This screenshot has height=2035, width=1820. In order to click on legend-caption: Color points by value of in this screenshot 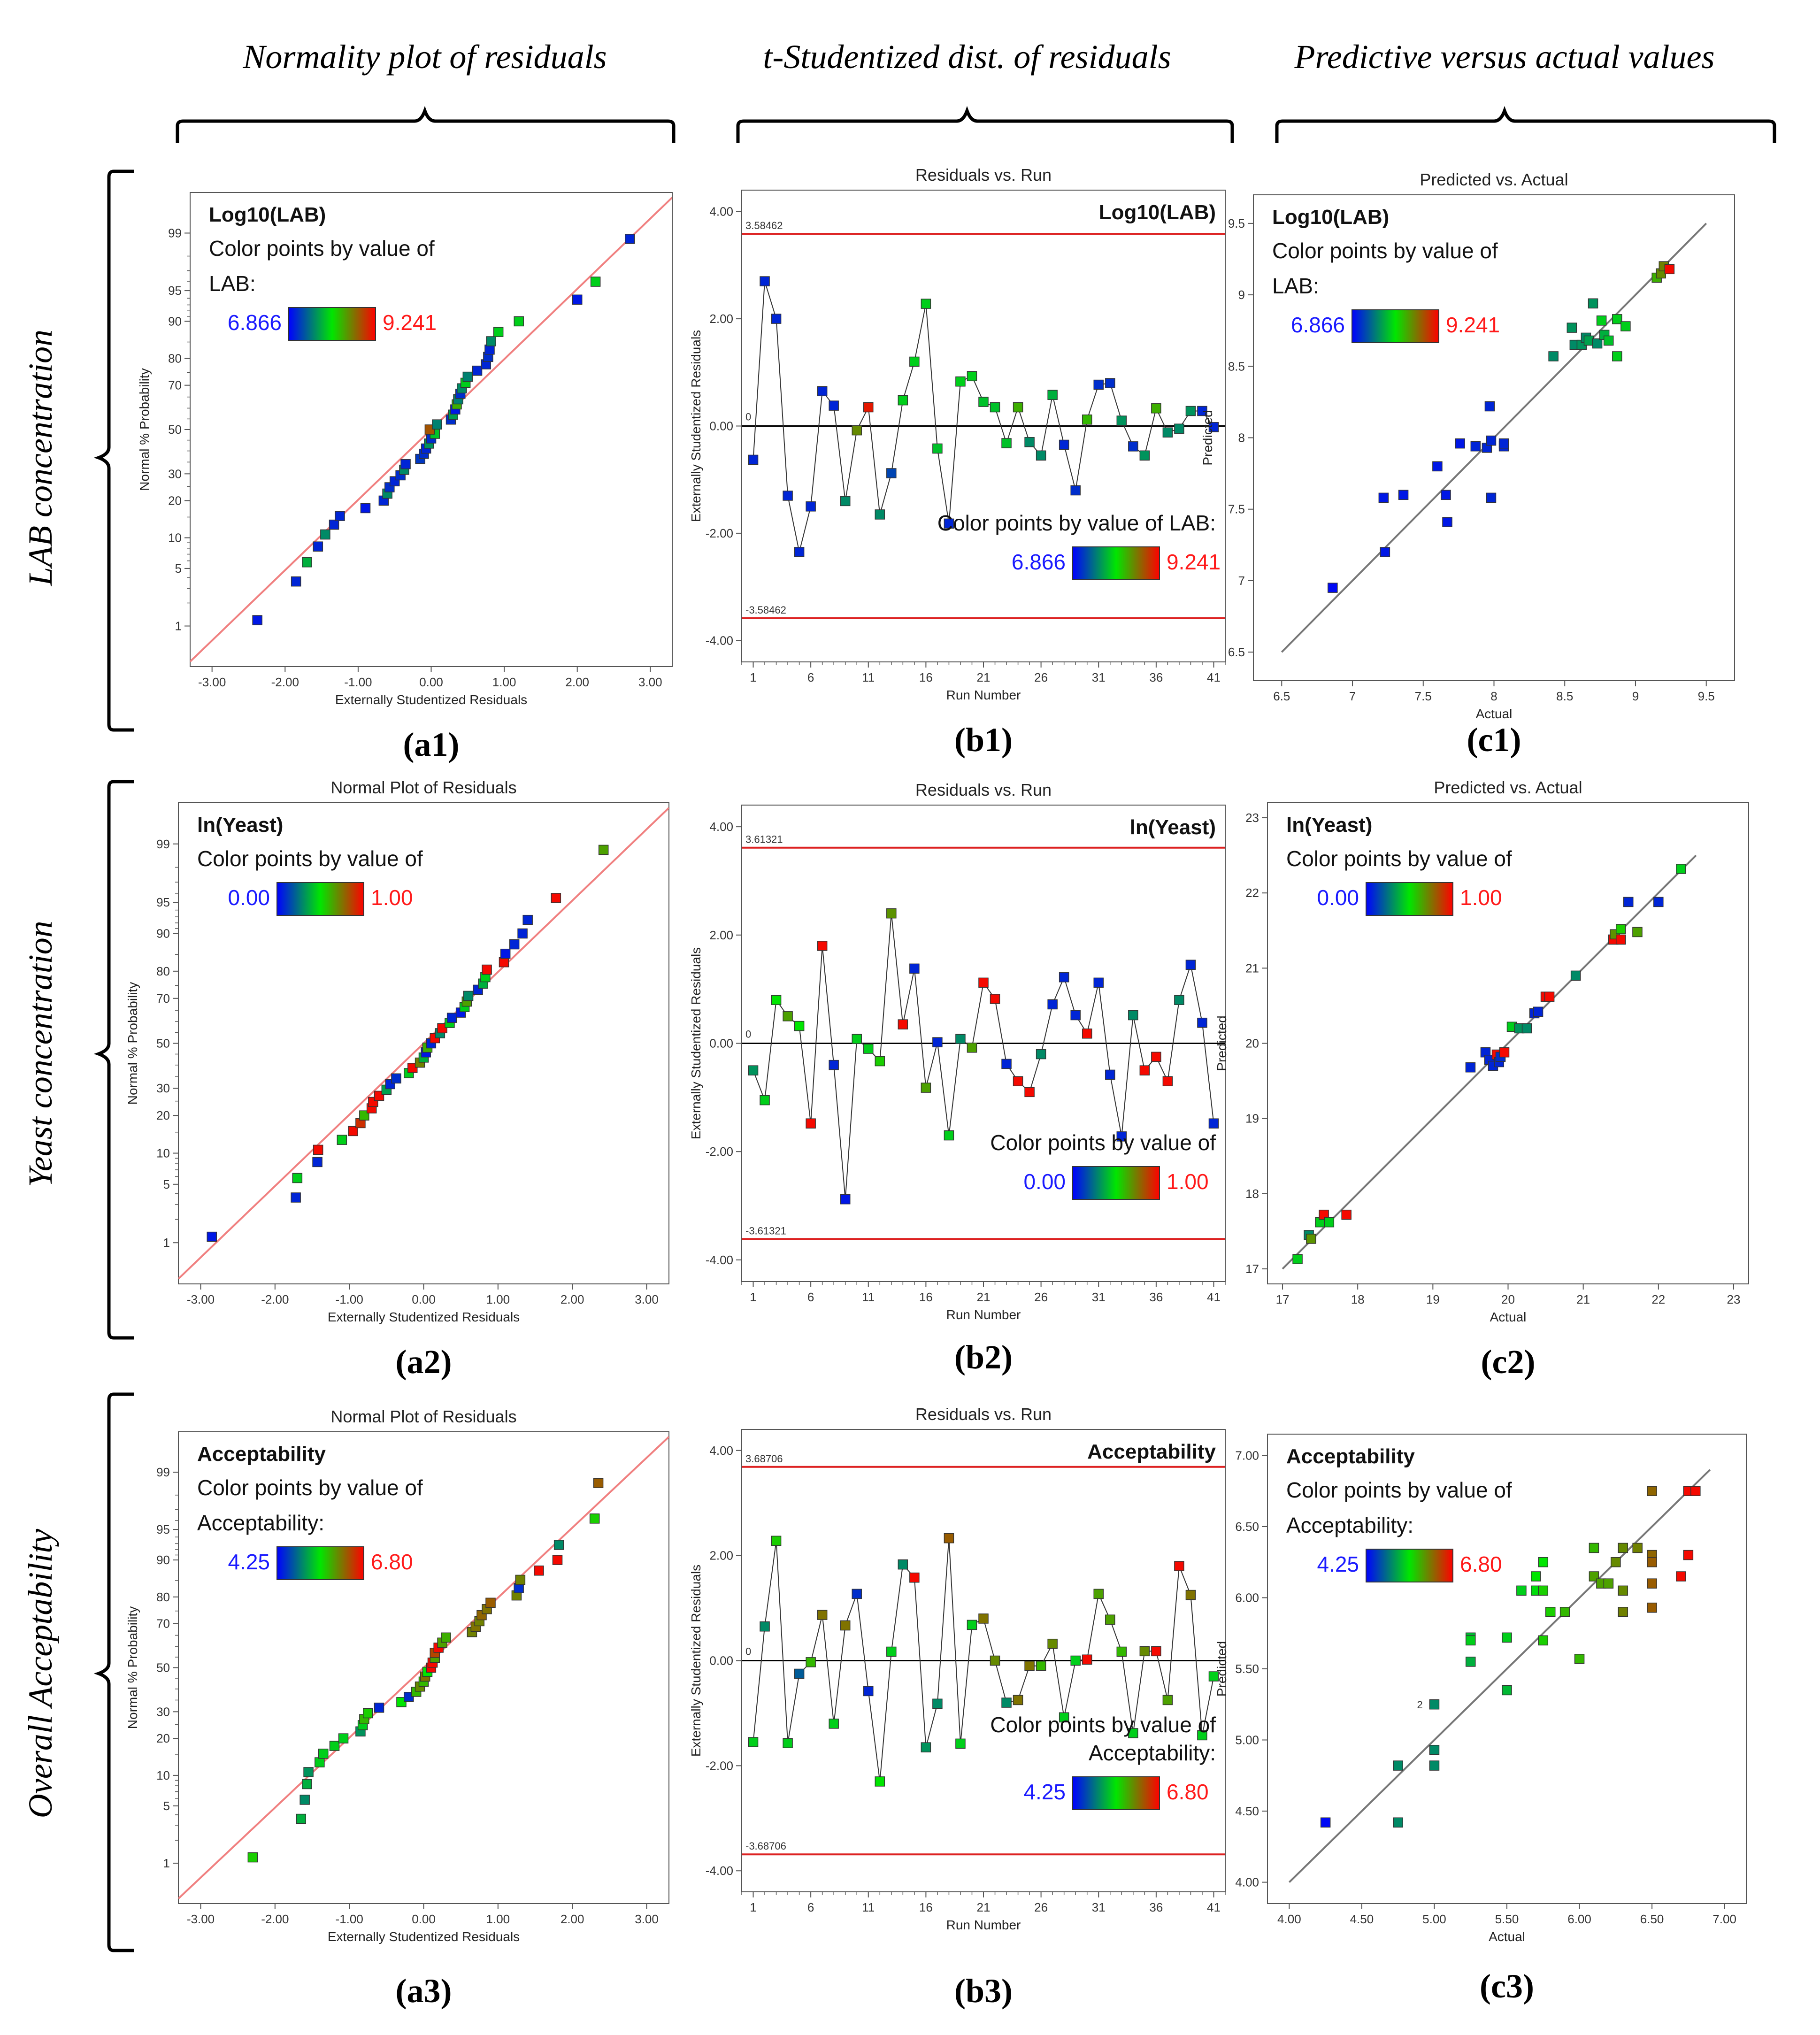, I will do `click(310, 1487)`.